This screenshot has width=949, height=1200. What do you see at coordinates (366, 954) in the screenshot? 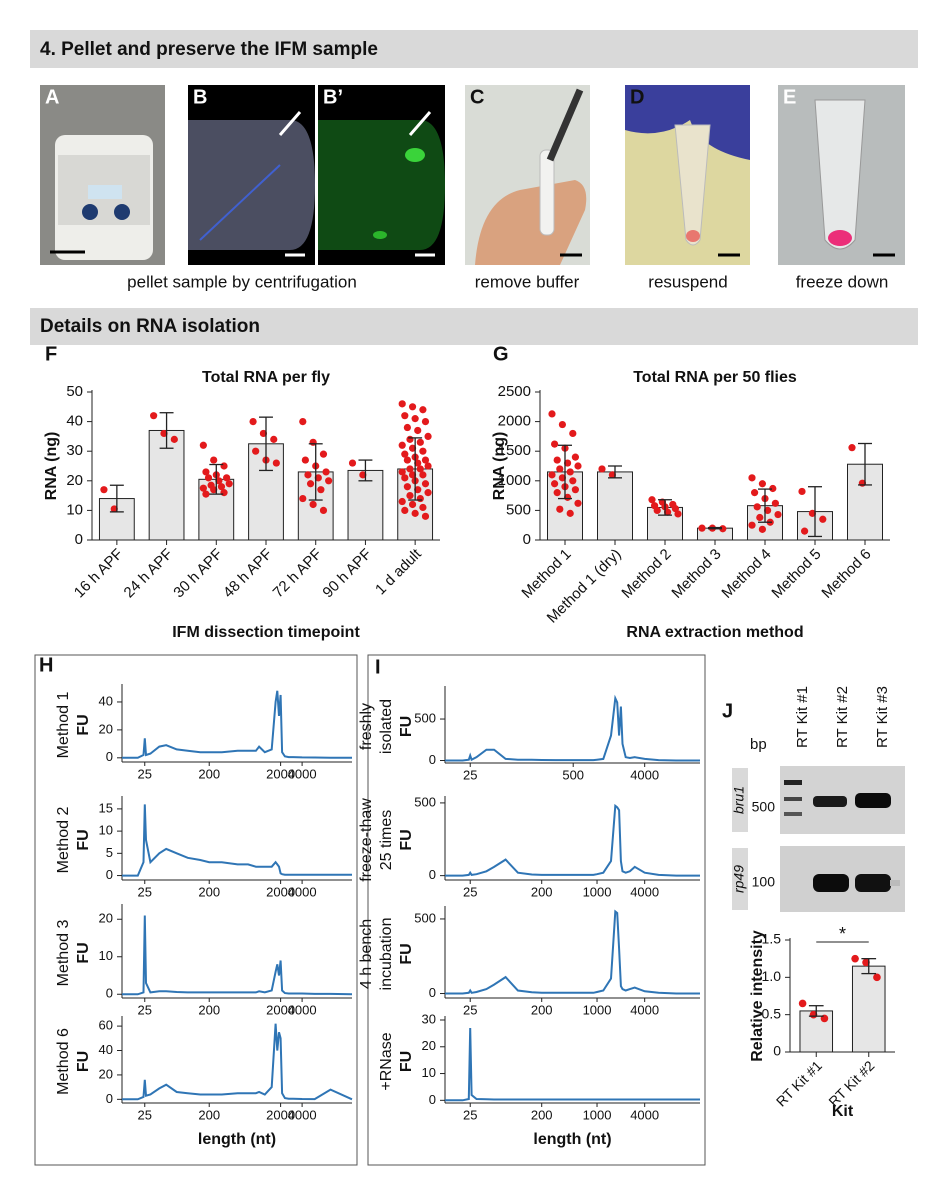
I see `trace-title: 4 h bench` at bounding box center [366, 954].